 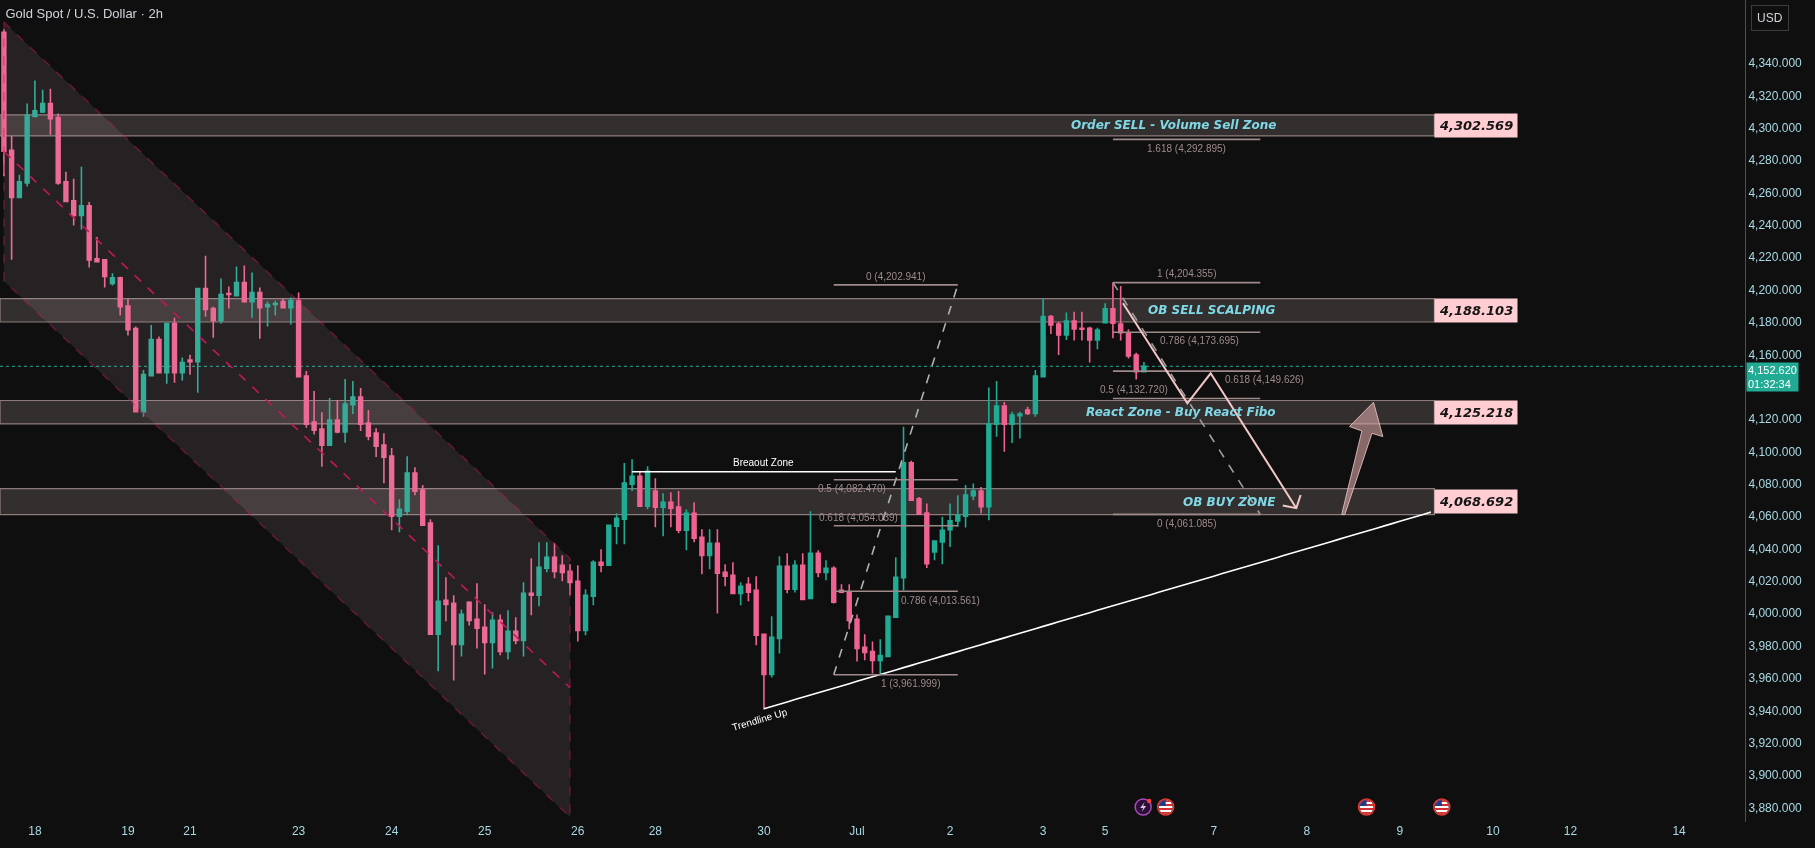 I want to click on x-tick-label: 8, so click(x=1307, y=831).